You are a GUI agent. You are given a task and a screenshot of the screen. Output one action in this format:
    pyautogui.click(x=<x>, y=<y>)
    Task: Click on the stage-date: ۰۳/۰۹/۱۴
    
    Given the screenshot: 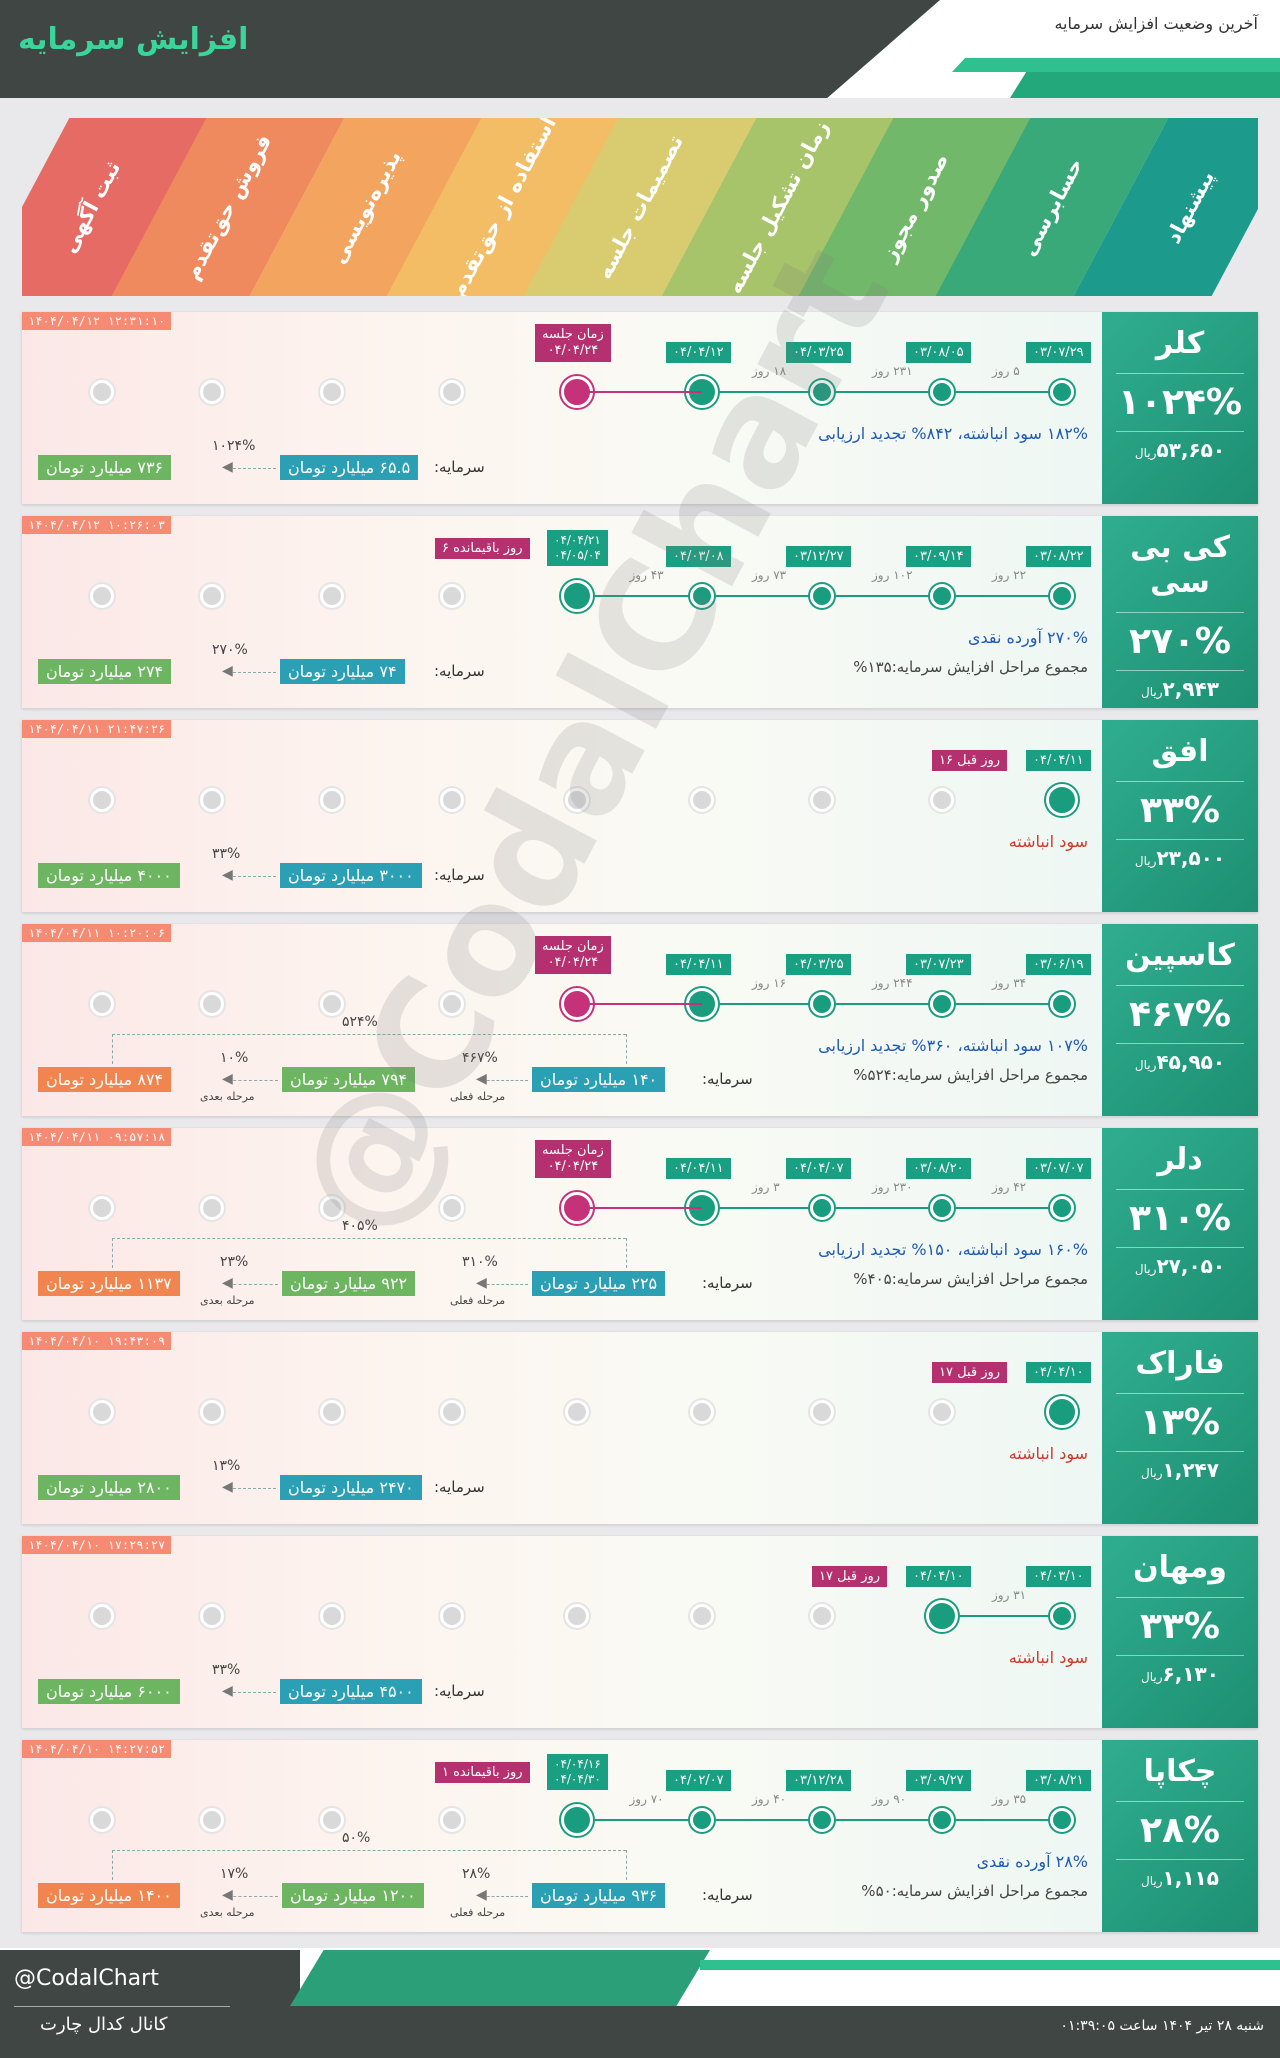 What is the action you would take?
    pyautogui.click(x=938, y=556)
    